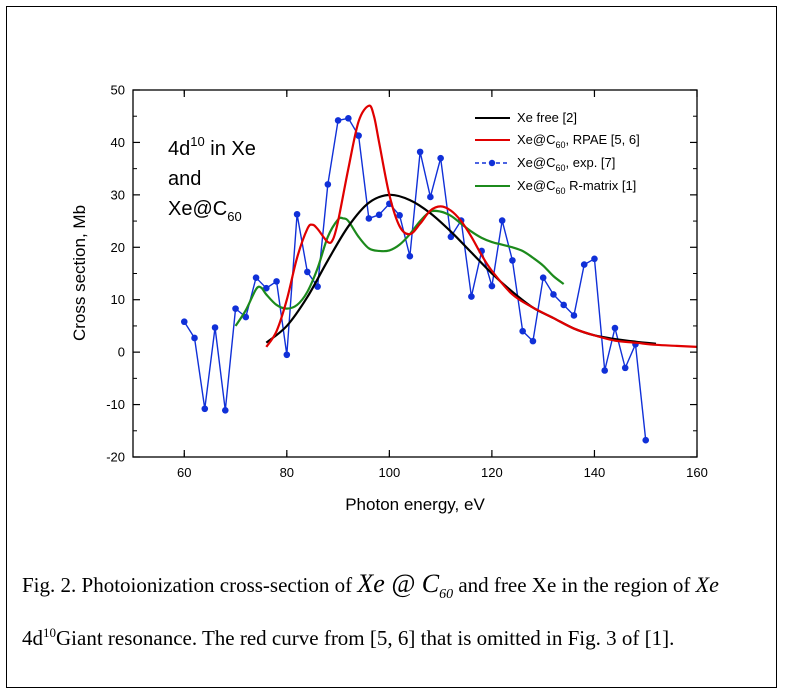 The width and height of the screenshot is (785, 690). What do you see at coordinates (118, 194) in the screenshot?
I see `y-tick-label: 30` at bounding box center [118, 194].